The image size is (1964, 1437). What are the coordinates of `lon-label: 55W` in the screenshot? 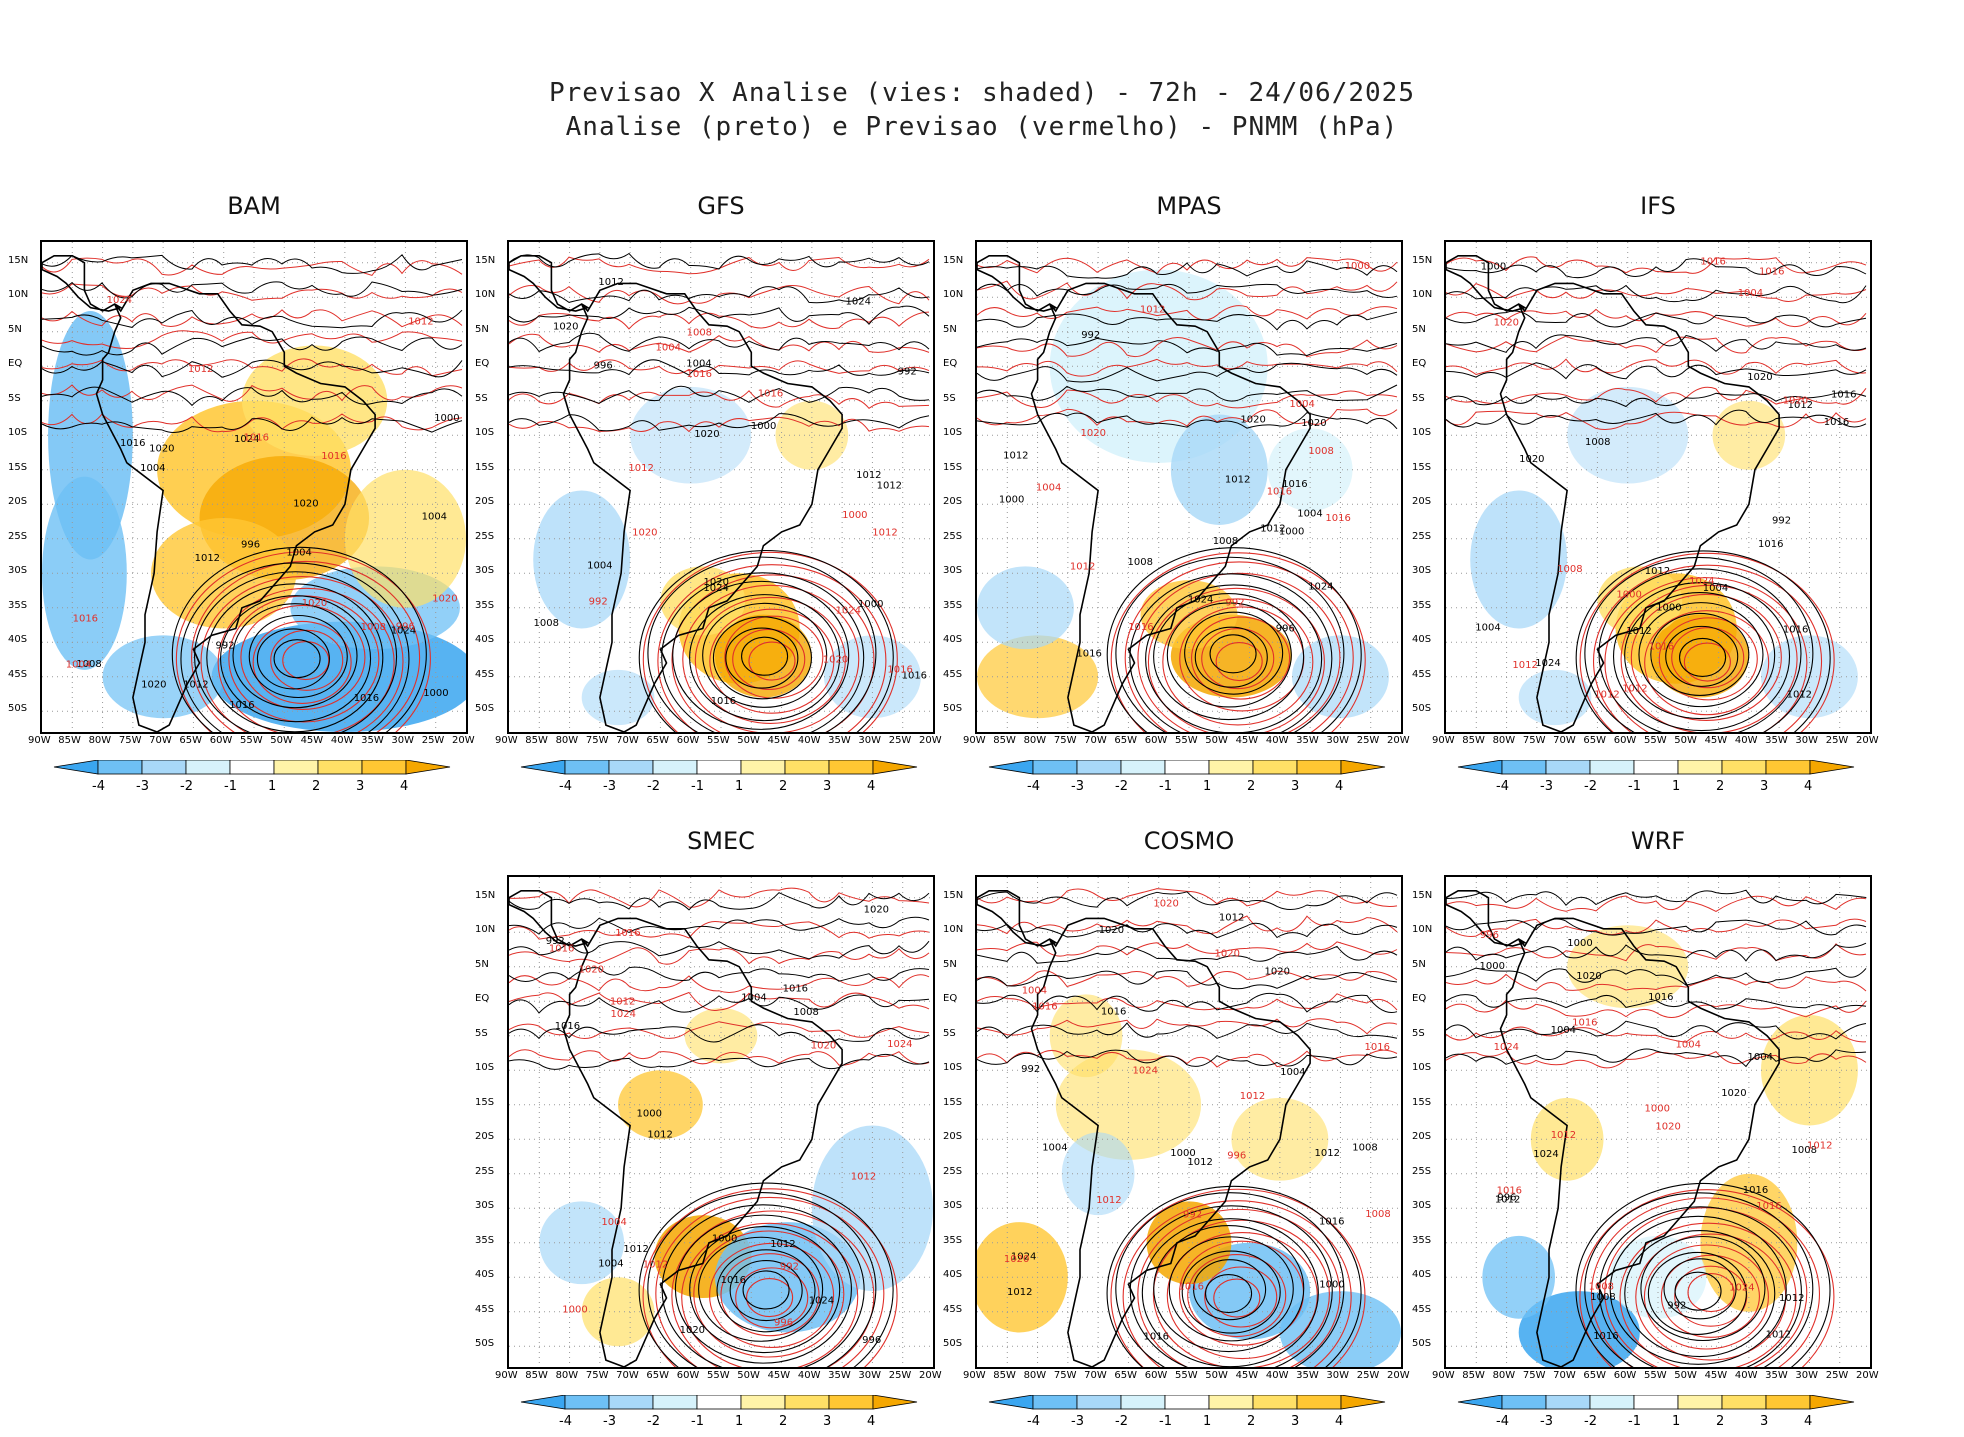 It's located at (1655, 1375).